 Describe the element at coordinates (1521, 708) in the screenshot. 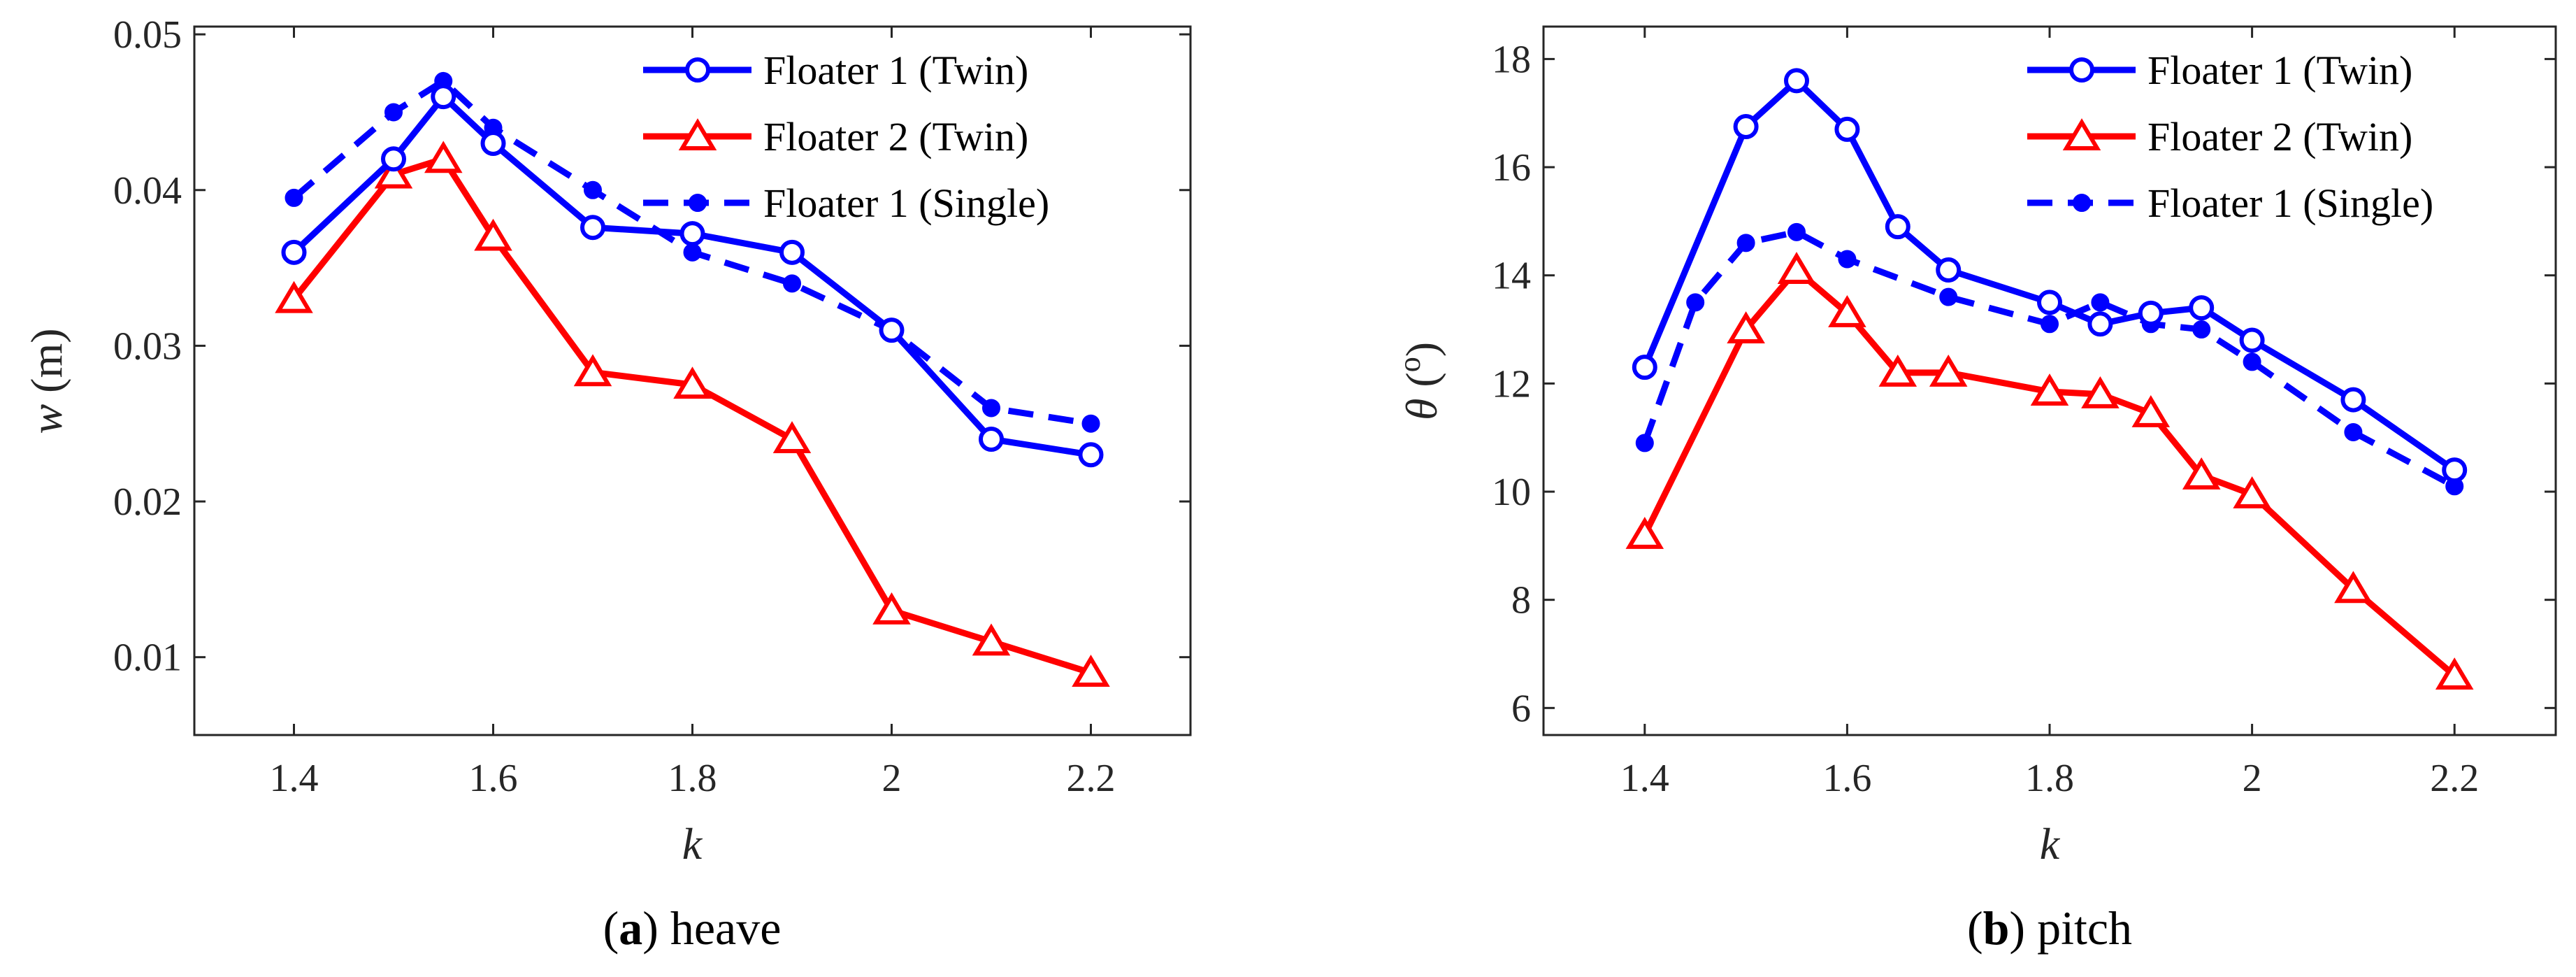

I see `pitch-y-tick-label: 6` at that location.